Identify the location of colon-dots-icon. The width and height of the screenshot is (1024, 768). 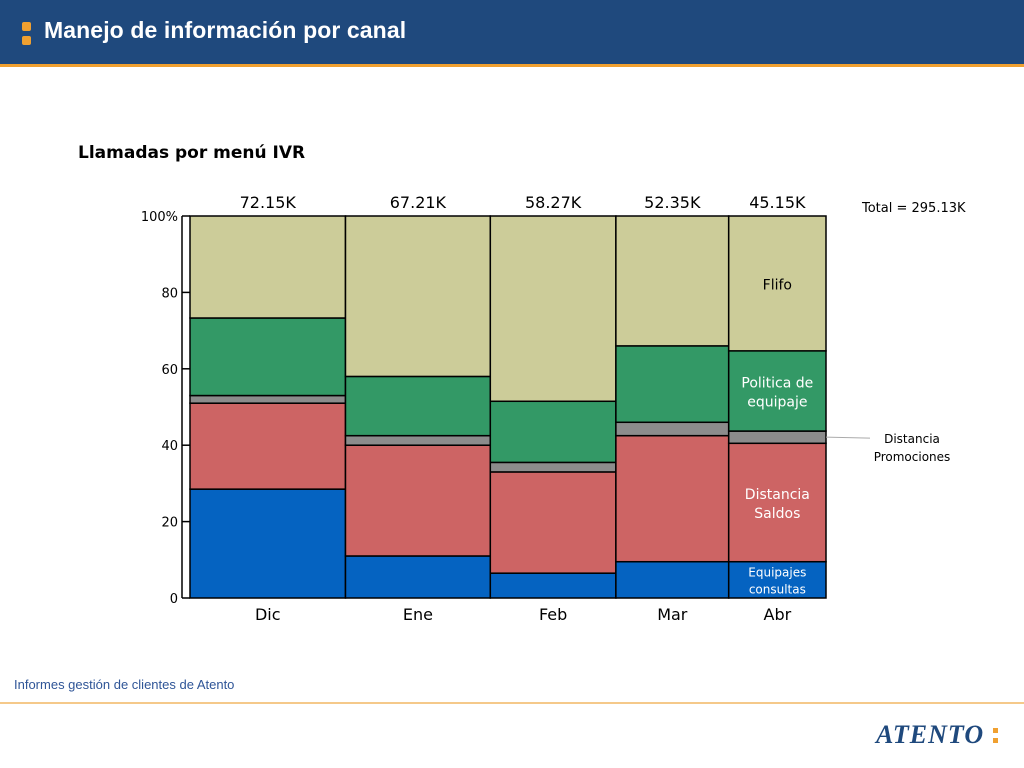
(27, 34).